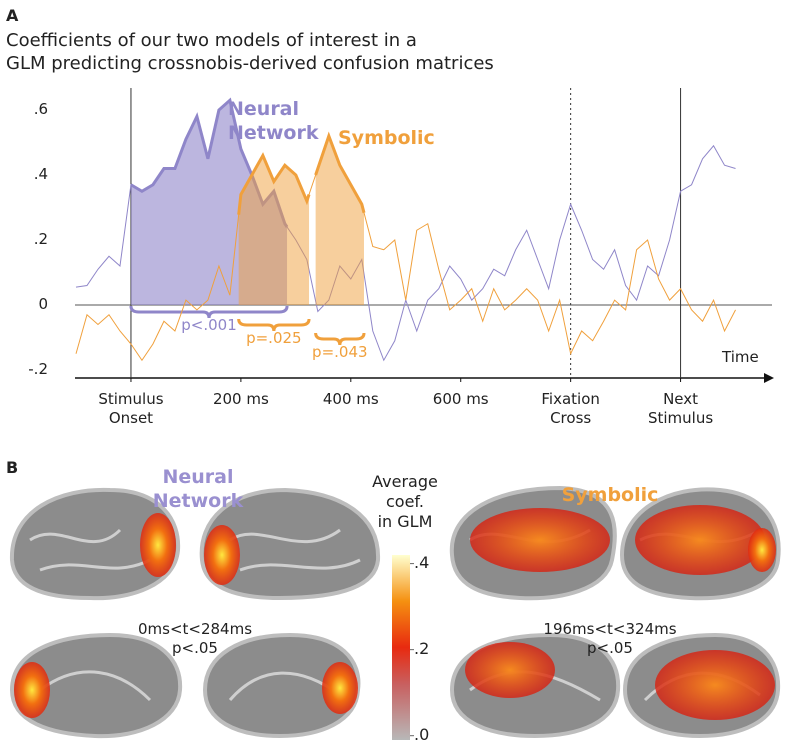 This screenshot has height=749, width=786. Describe the element at coordinates (40, 174) in the screenshot. I see `y-tick-label: .4` at that location.